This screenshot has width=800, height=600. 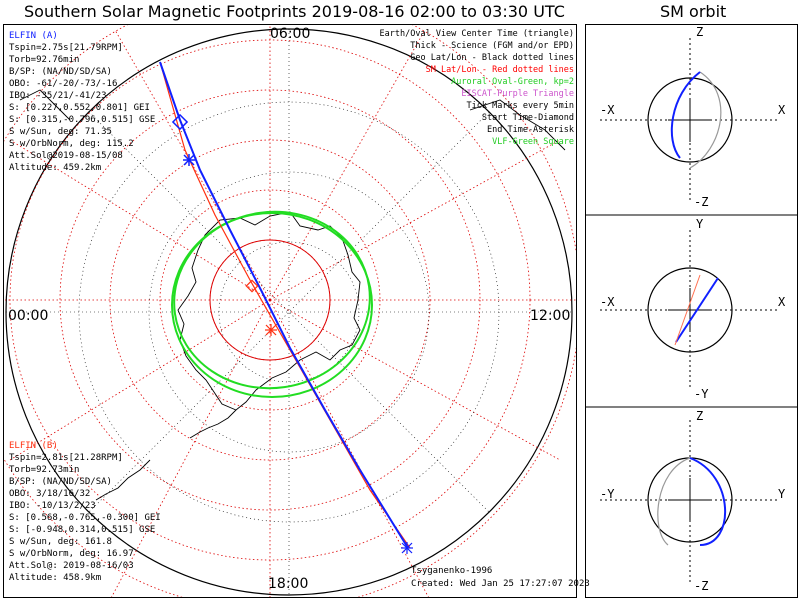 What do you see at coordinates (700, 416) in the screenshot?
I see `orbit3-top-label: Z` at bounding box center [700, 416].